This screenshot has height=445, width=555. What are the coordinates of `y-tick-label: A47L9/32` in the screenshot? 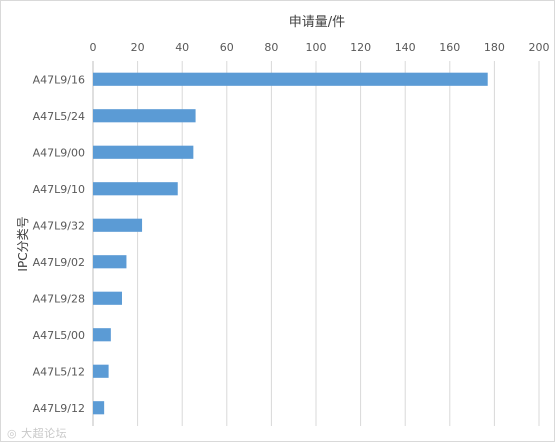 It's located at (59, 225).